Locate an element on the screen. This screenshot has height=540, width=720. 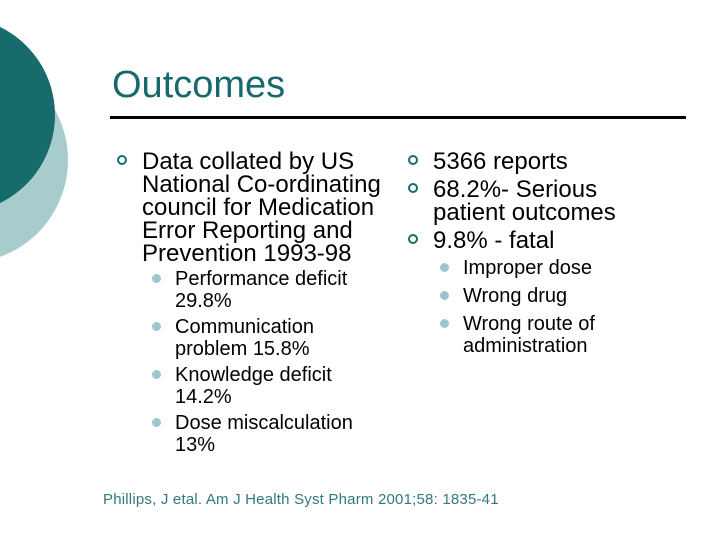
list-item: Wrong drug is located at coordinates (569, 296).